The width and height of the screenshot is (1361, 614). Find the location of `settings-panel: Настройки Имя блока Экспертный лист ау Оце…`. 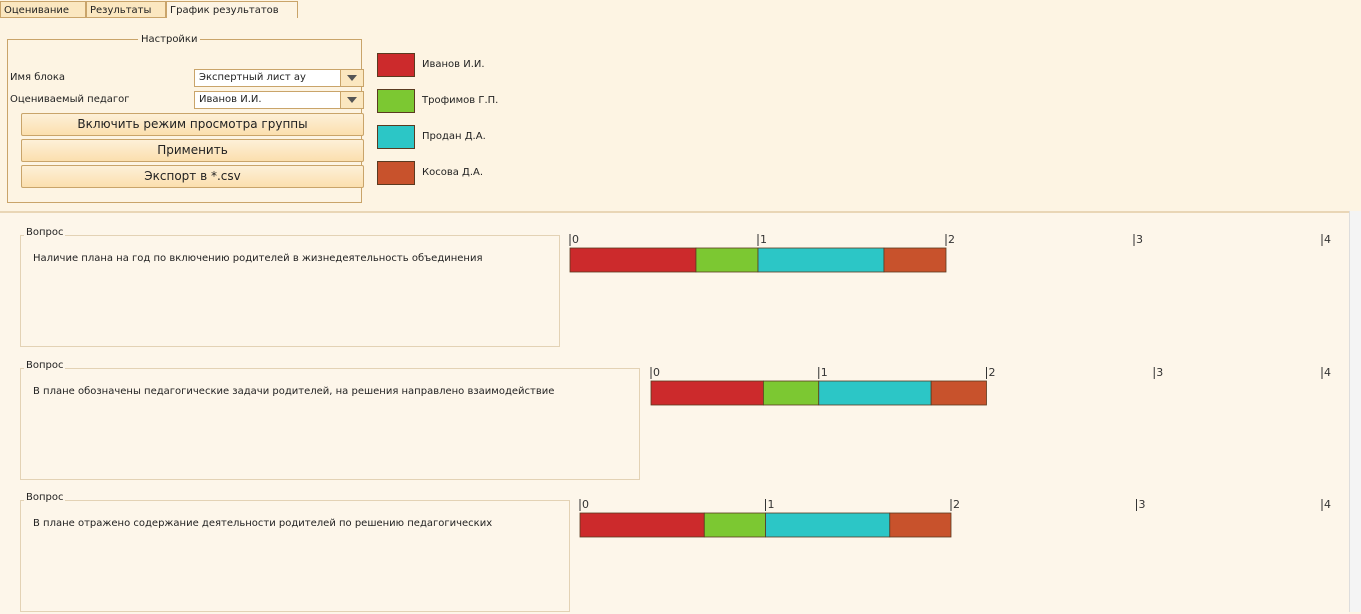

settings-panel: Настройки Имя блока Экспертный лист ау Оце… is located at coordinates (185, 118).